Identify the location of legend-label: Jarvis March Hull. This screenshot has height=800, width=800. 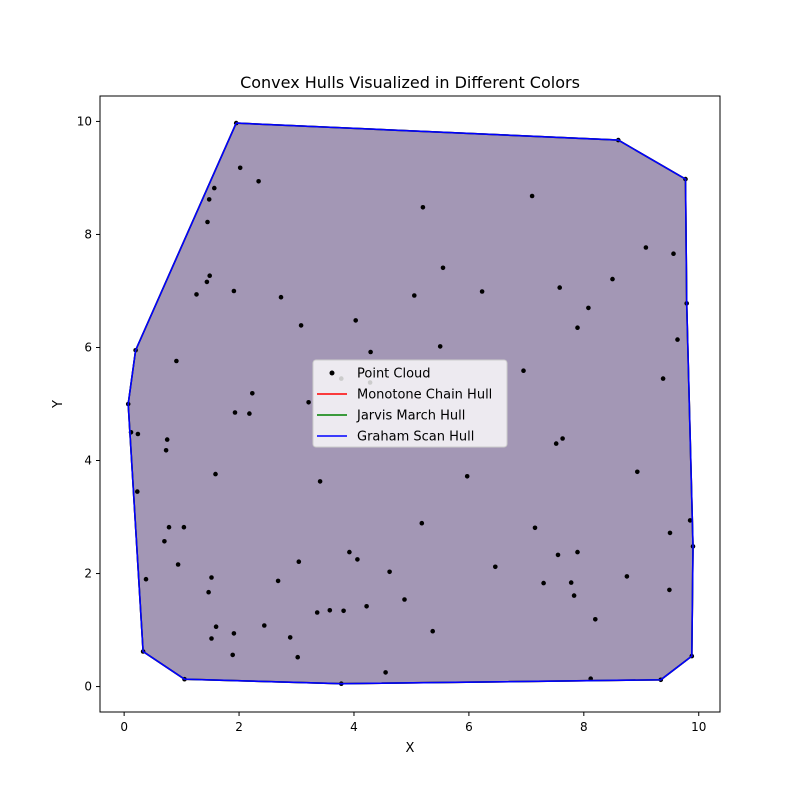
(410, 416).